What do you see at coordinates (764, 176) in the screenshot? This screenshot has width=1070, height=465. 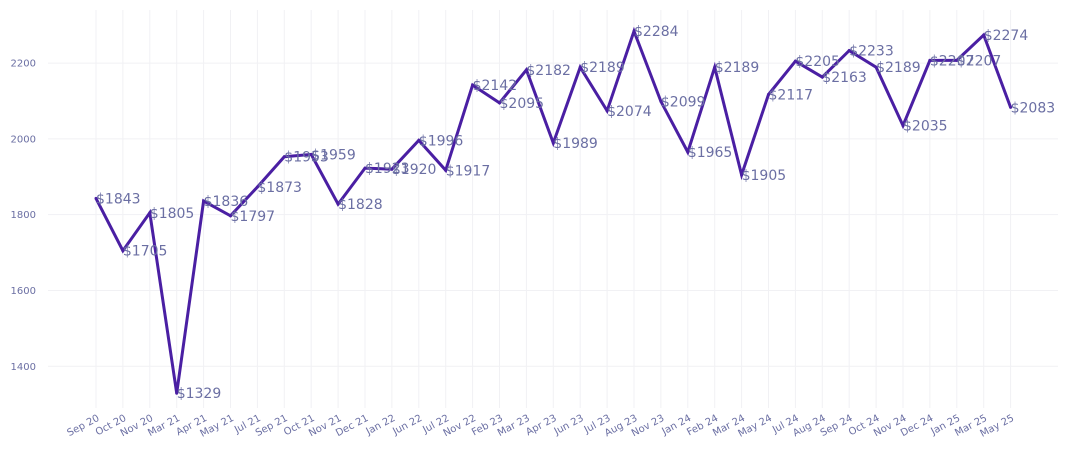 I see `data-label: $1905` at bounding box center [764, 176].